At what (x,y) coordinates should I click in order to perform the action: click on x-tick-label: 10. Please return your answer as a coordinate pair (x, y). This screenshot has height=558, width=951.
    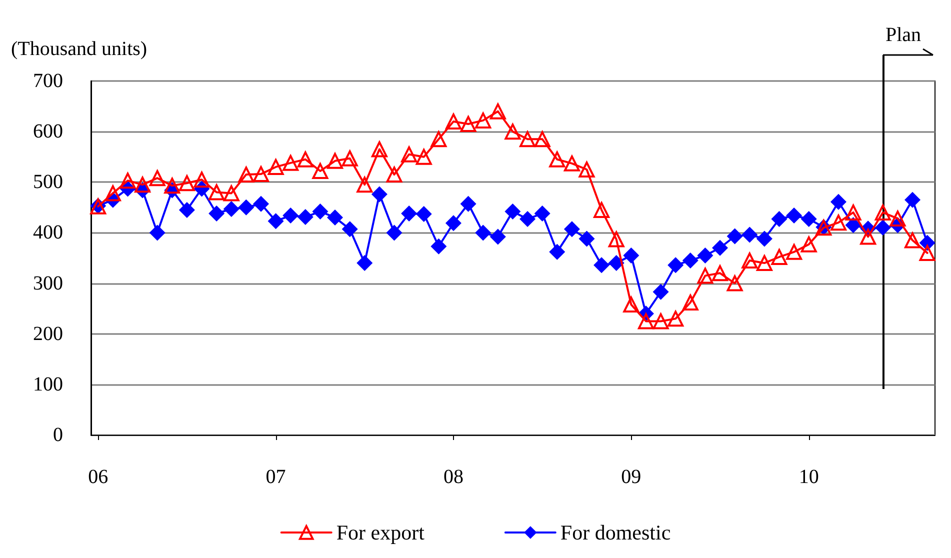
    Looking at the image, I should click on (808, 477).